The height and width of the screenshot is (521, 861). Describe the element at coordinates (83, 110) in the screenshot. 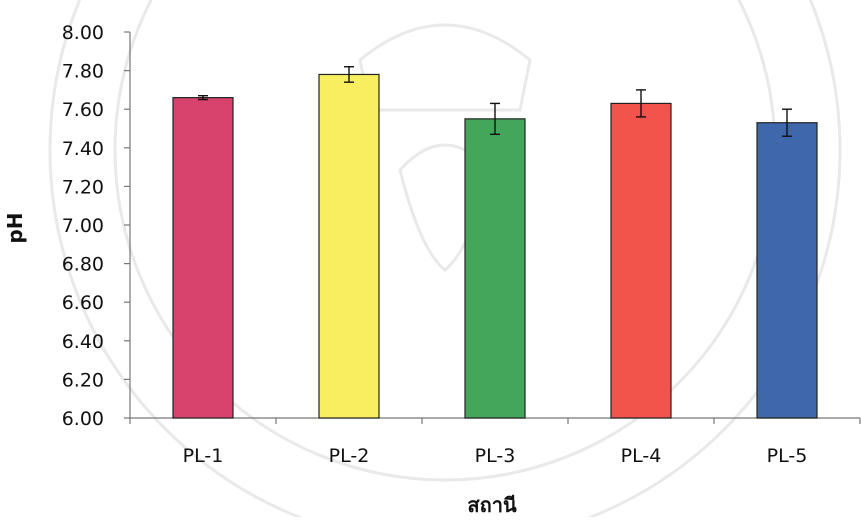

I see `y-tick-label: 7.60` at that location.